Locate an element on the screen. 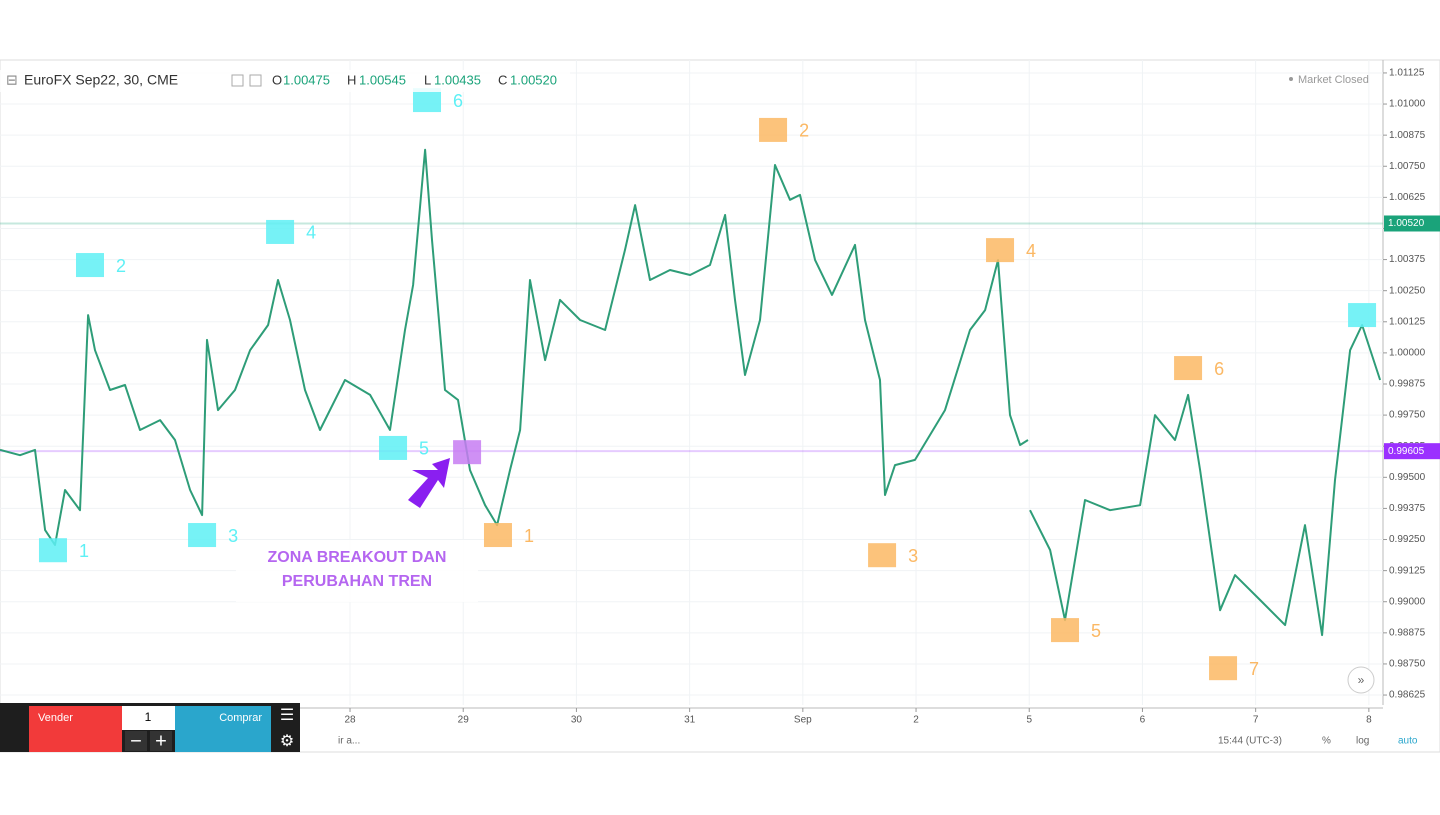 This screenshot has height=815, width=1440. scroll-button is located at coordinates (1361, 680).